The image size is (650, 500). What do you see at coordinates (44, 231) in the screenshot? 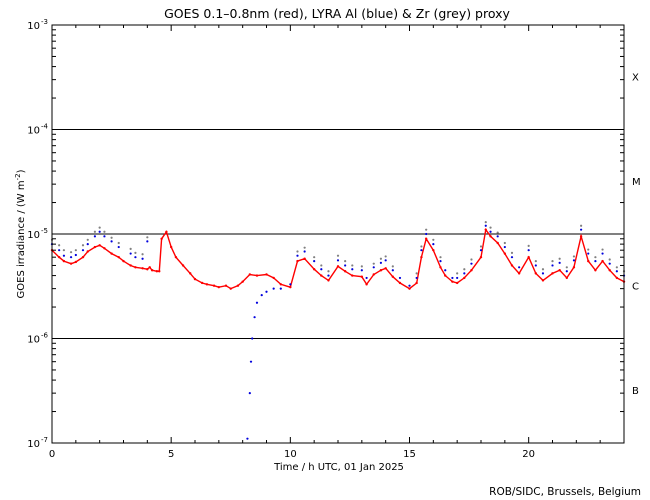
I see `y-tick-exponent: -5` at bounding box center [44, 231].